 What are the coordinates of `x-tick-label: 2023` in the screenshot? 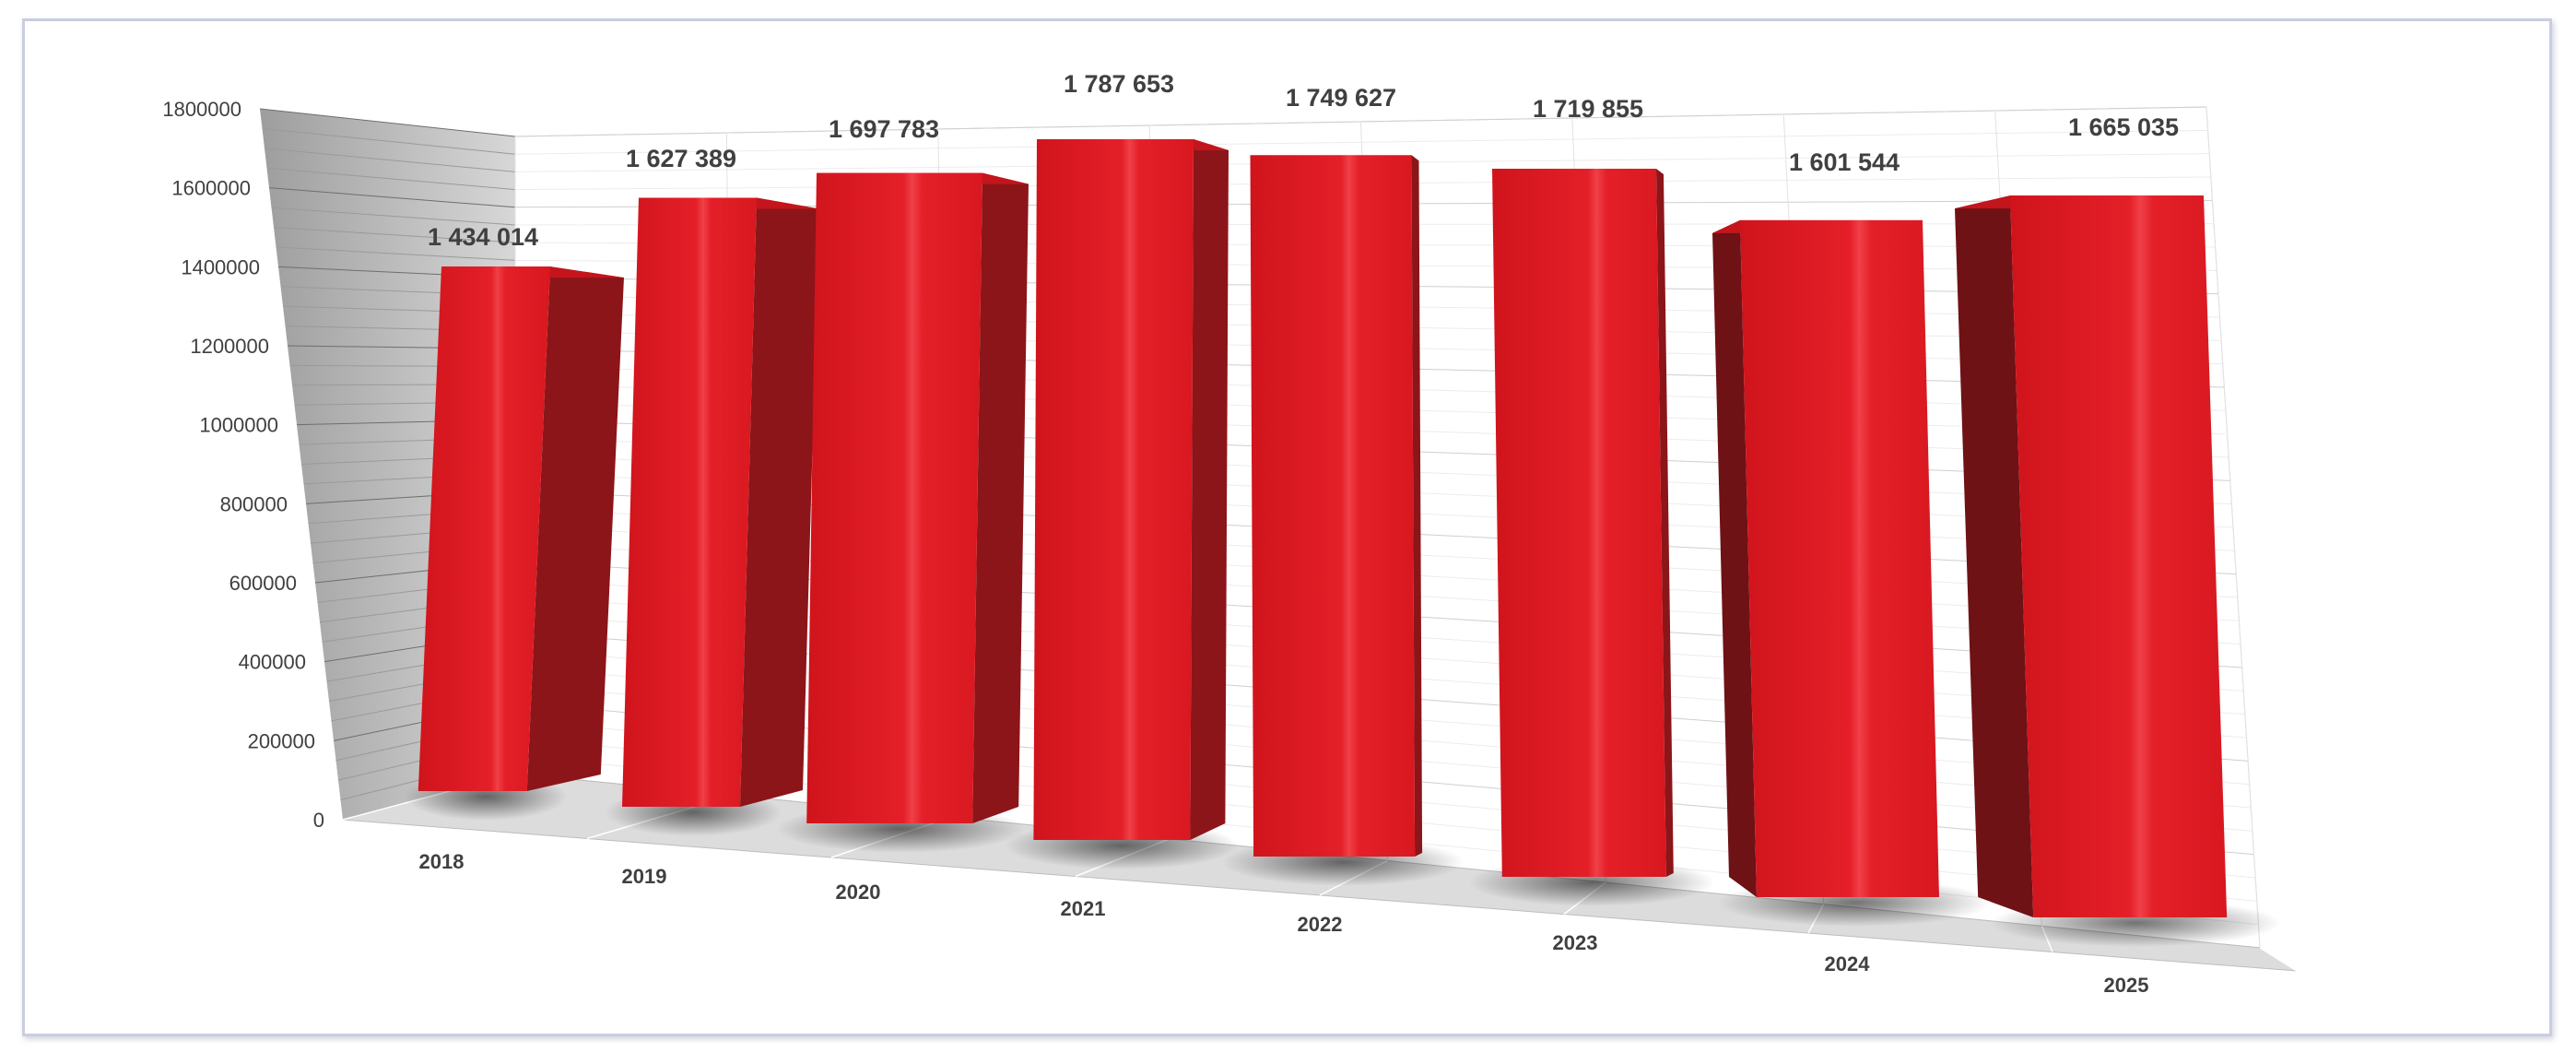 It's located at (1575, 942).